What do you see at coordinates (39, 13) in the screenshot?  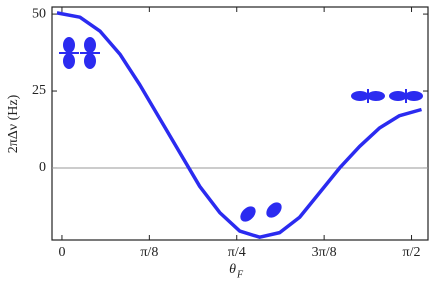 I see `y-tick-label: 50` at bounding box center [39, 13].